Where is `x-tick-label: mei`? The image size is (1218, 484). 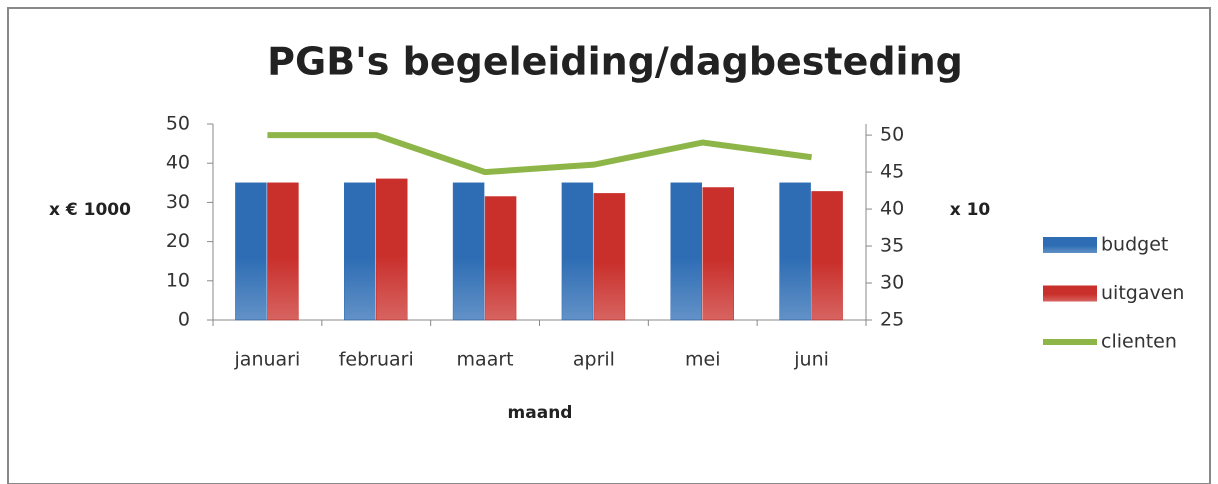 x-tick-label: mei is located at coordinates (702, 360).